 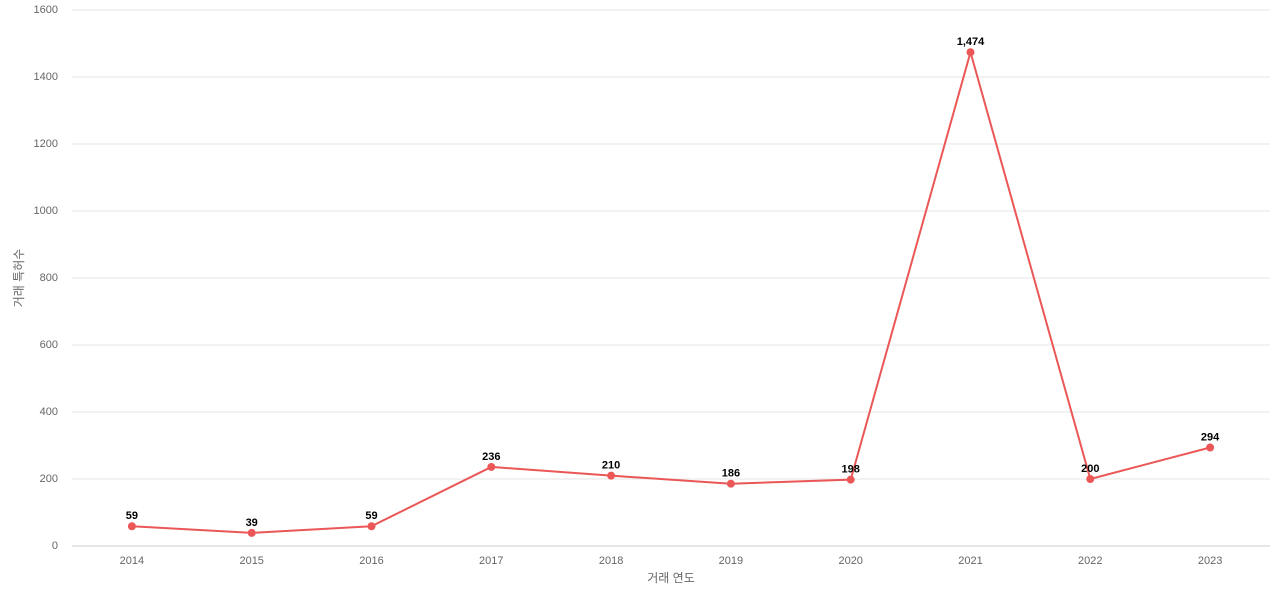 I want to click on value-label: 1,474, so click(x=971, y=42).